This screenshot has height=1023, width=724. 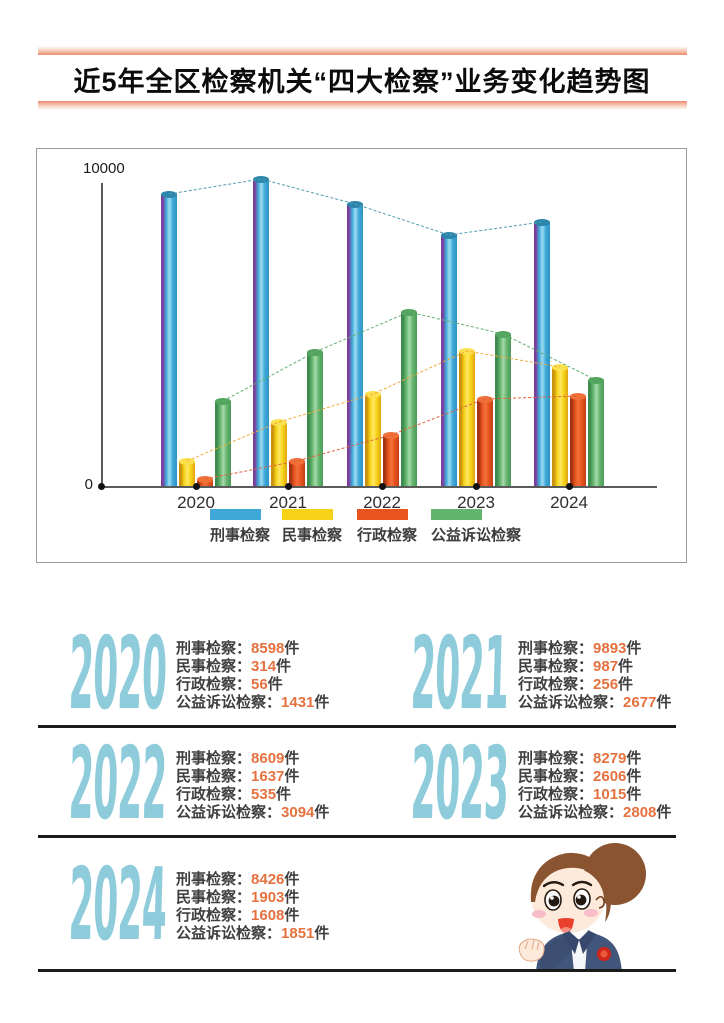 What do you see at coordinates (373, 438) in the screenshot?
I see `bar-民事检察-2022` at bounding box center [373, 438].